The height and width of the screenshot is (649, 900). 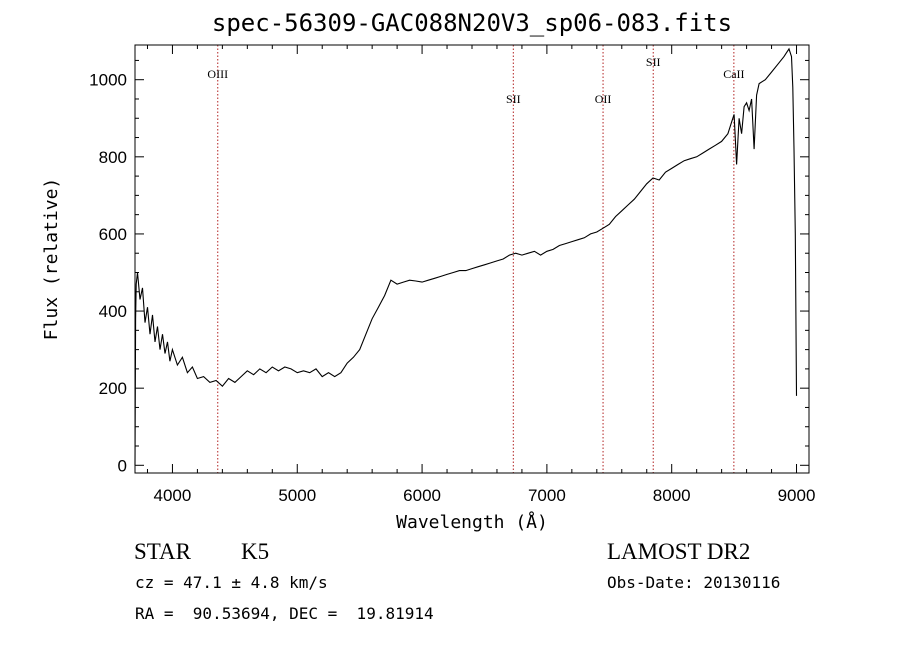 I want to click on observation-date: Obs-Date: 20130116, so click(x=694, y=582).